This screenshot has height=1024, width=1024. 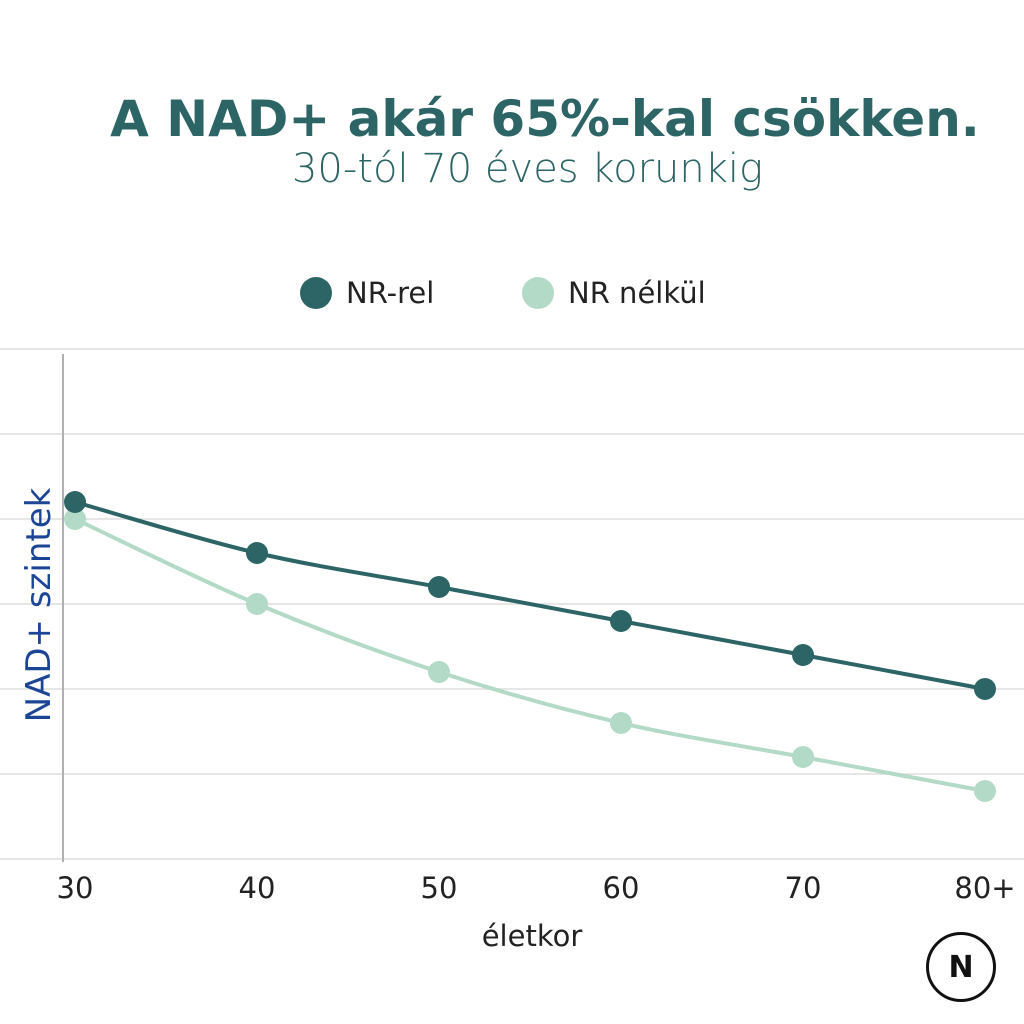 I want to click on chart-subtitle: 30-tól 70 éves korunkig, so click(x=527, y=169).